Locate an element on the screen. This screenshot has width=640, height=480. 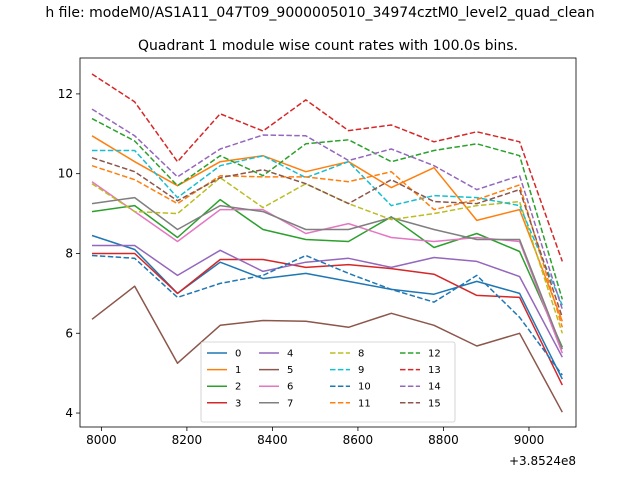
legend-label-6: 6 is located at coordinates (290, 387).